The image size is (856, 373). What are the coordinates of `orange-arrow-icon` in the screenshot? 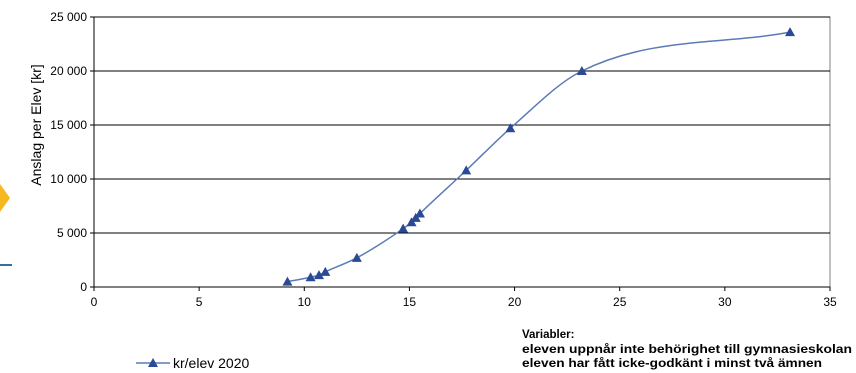 It's located at (5, 198).